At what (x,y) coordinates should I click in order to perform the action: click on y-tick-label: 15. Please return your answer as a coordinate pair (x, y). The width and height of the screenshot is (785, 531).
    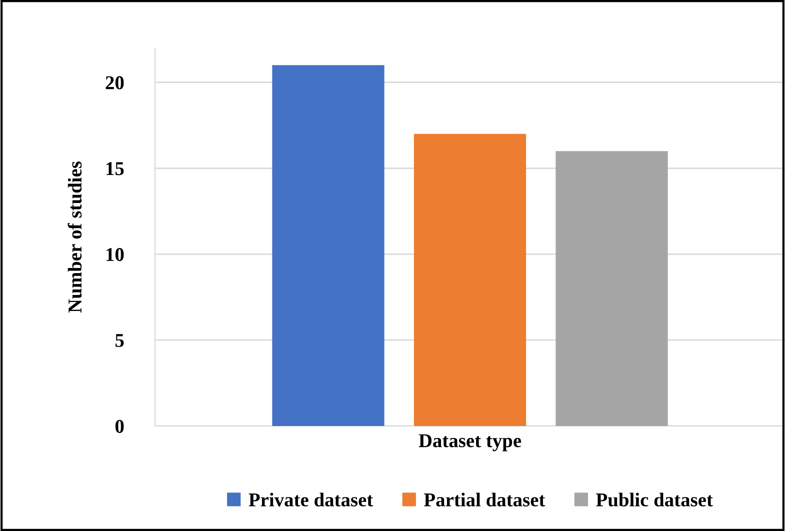
    Looking at the image, I should click on (115, 169).